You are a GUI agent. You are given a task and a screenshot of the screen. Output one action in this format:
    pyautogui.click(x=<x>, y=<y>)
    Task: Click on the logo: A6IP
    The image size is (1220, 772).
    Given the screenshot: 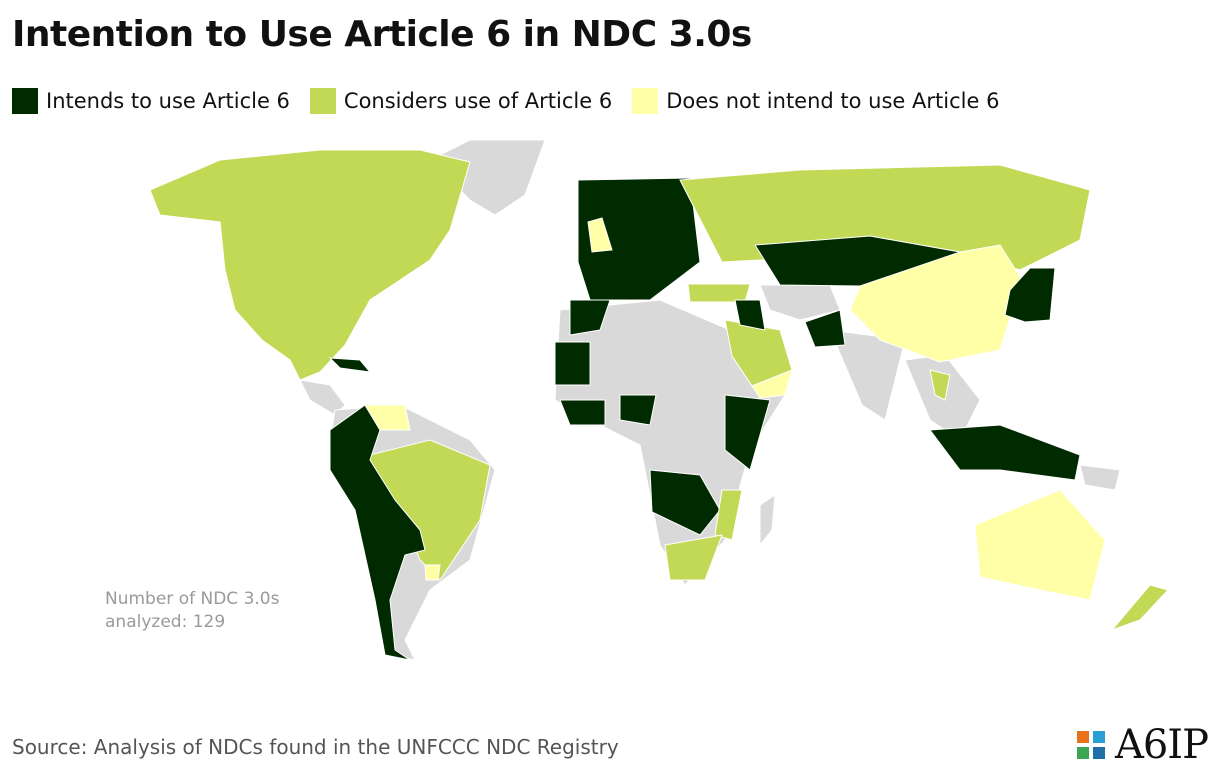 What is the action you would take?
    pyautogui.click(x=1141, y=745)
    